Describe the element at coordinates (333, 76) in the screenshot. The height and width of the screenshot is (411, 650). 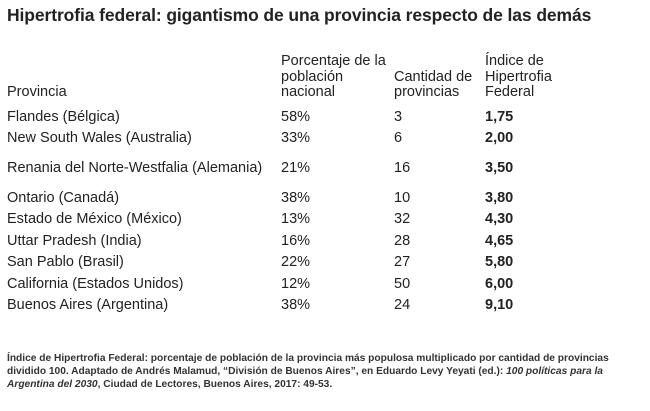
I see `header-porcentaje: Porcentaje de la población nacional` at that location.